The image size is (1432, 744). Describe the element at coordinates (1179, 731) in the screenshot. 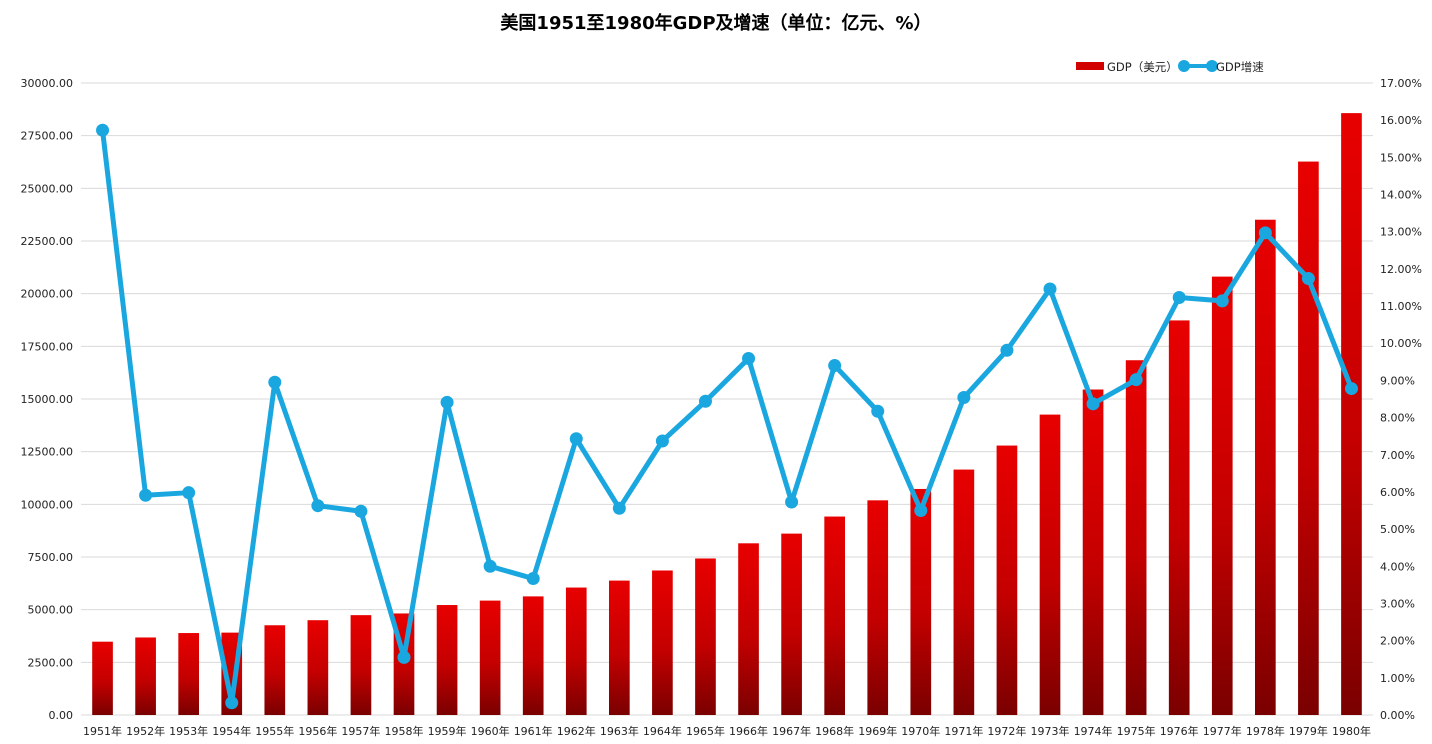

I see `x-tick-label: 1976年` at that location.